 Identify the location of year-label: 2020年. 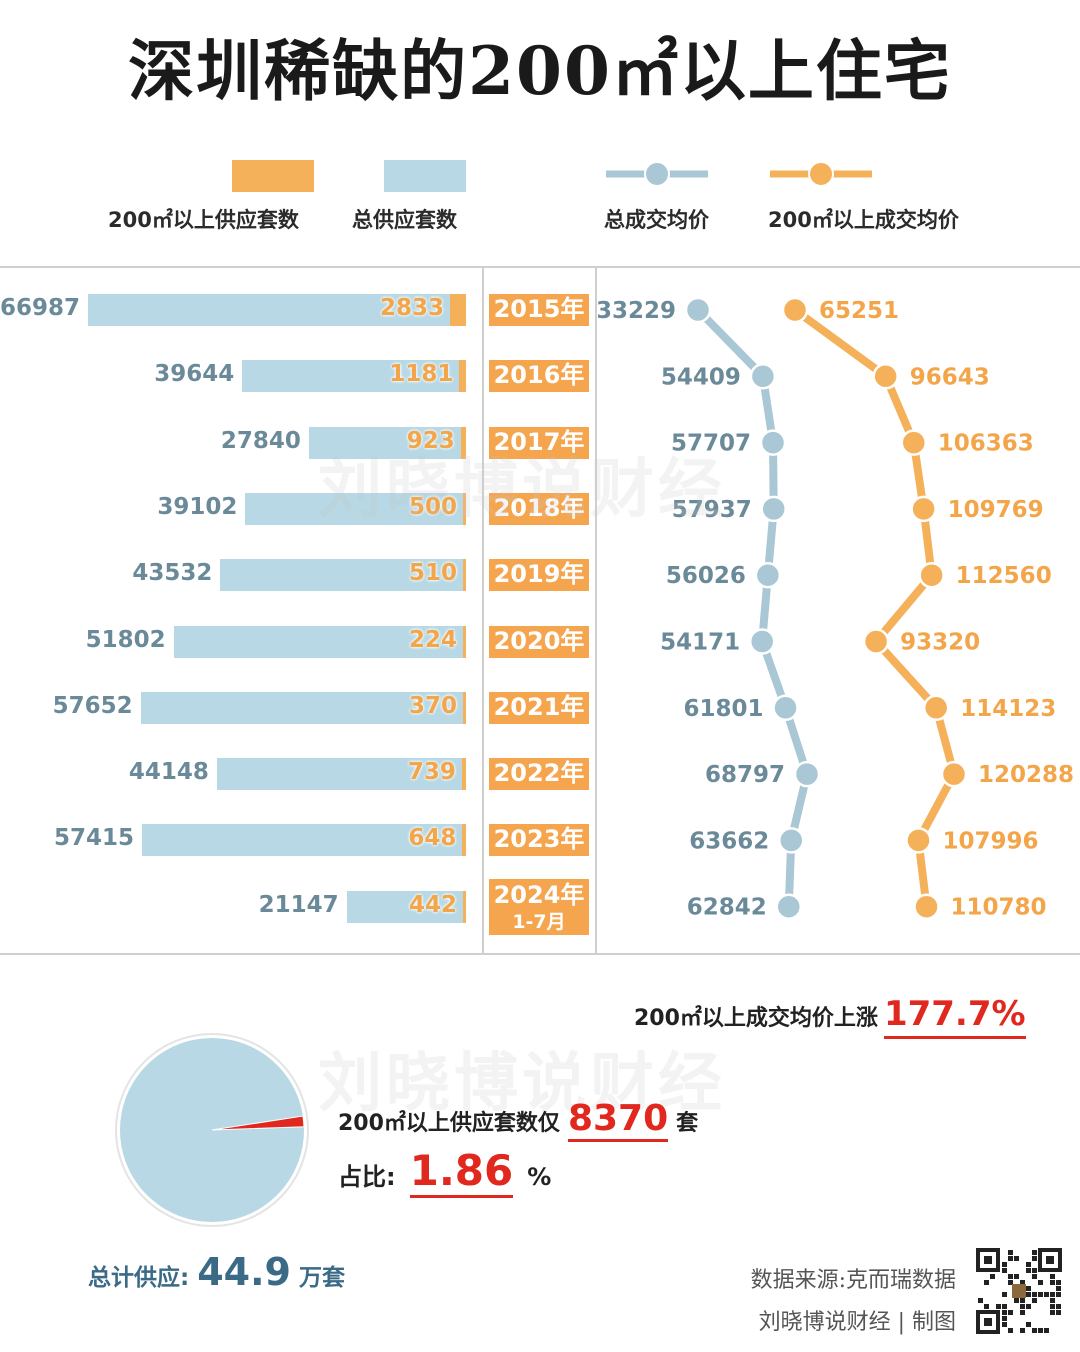
(539, 641).